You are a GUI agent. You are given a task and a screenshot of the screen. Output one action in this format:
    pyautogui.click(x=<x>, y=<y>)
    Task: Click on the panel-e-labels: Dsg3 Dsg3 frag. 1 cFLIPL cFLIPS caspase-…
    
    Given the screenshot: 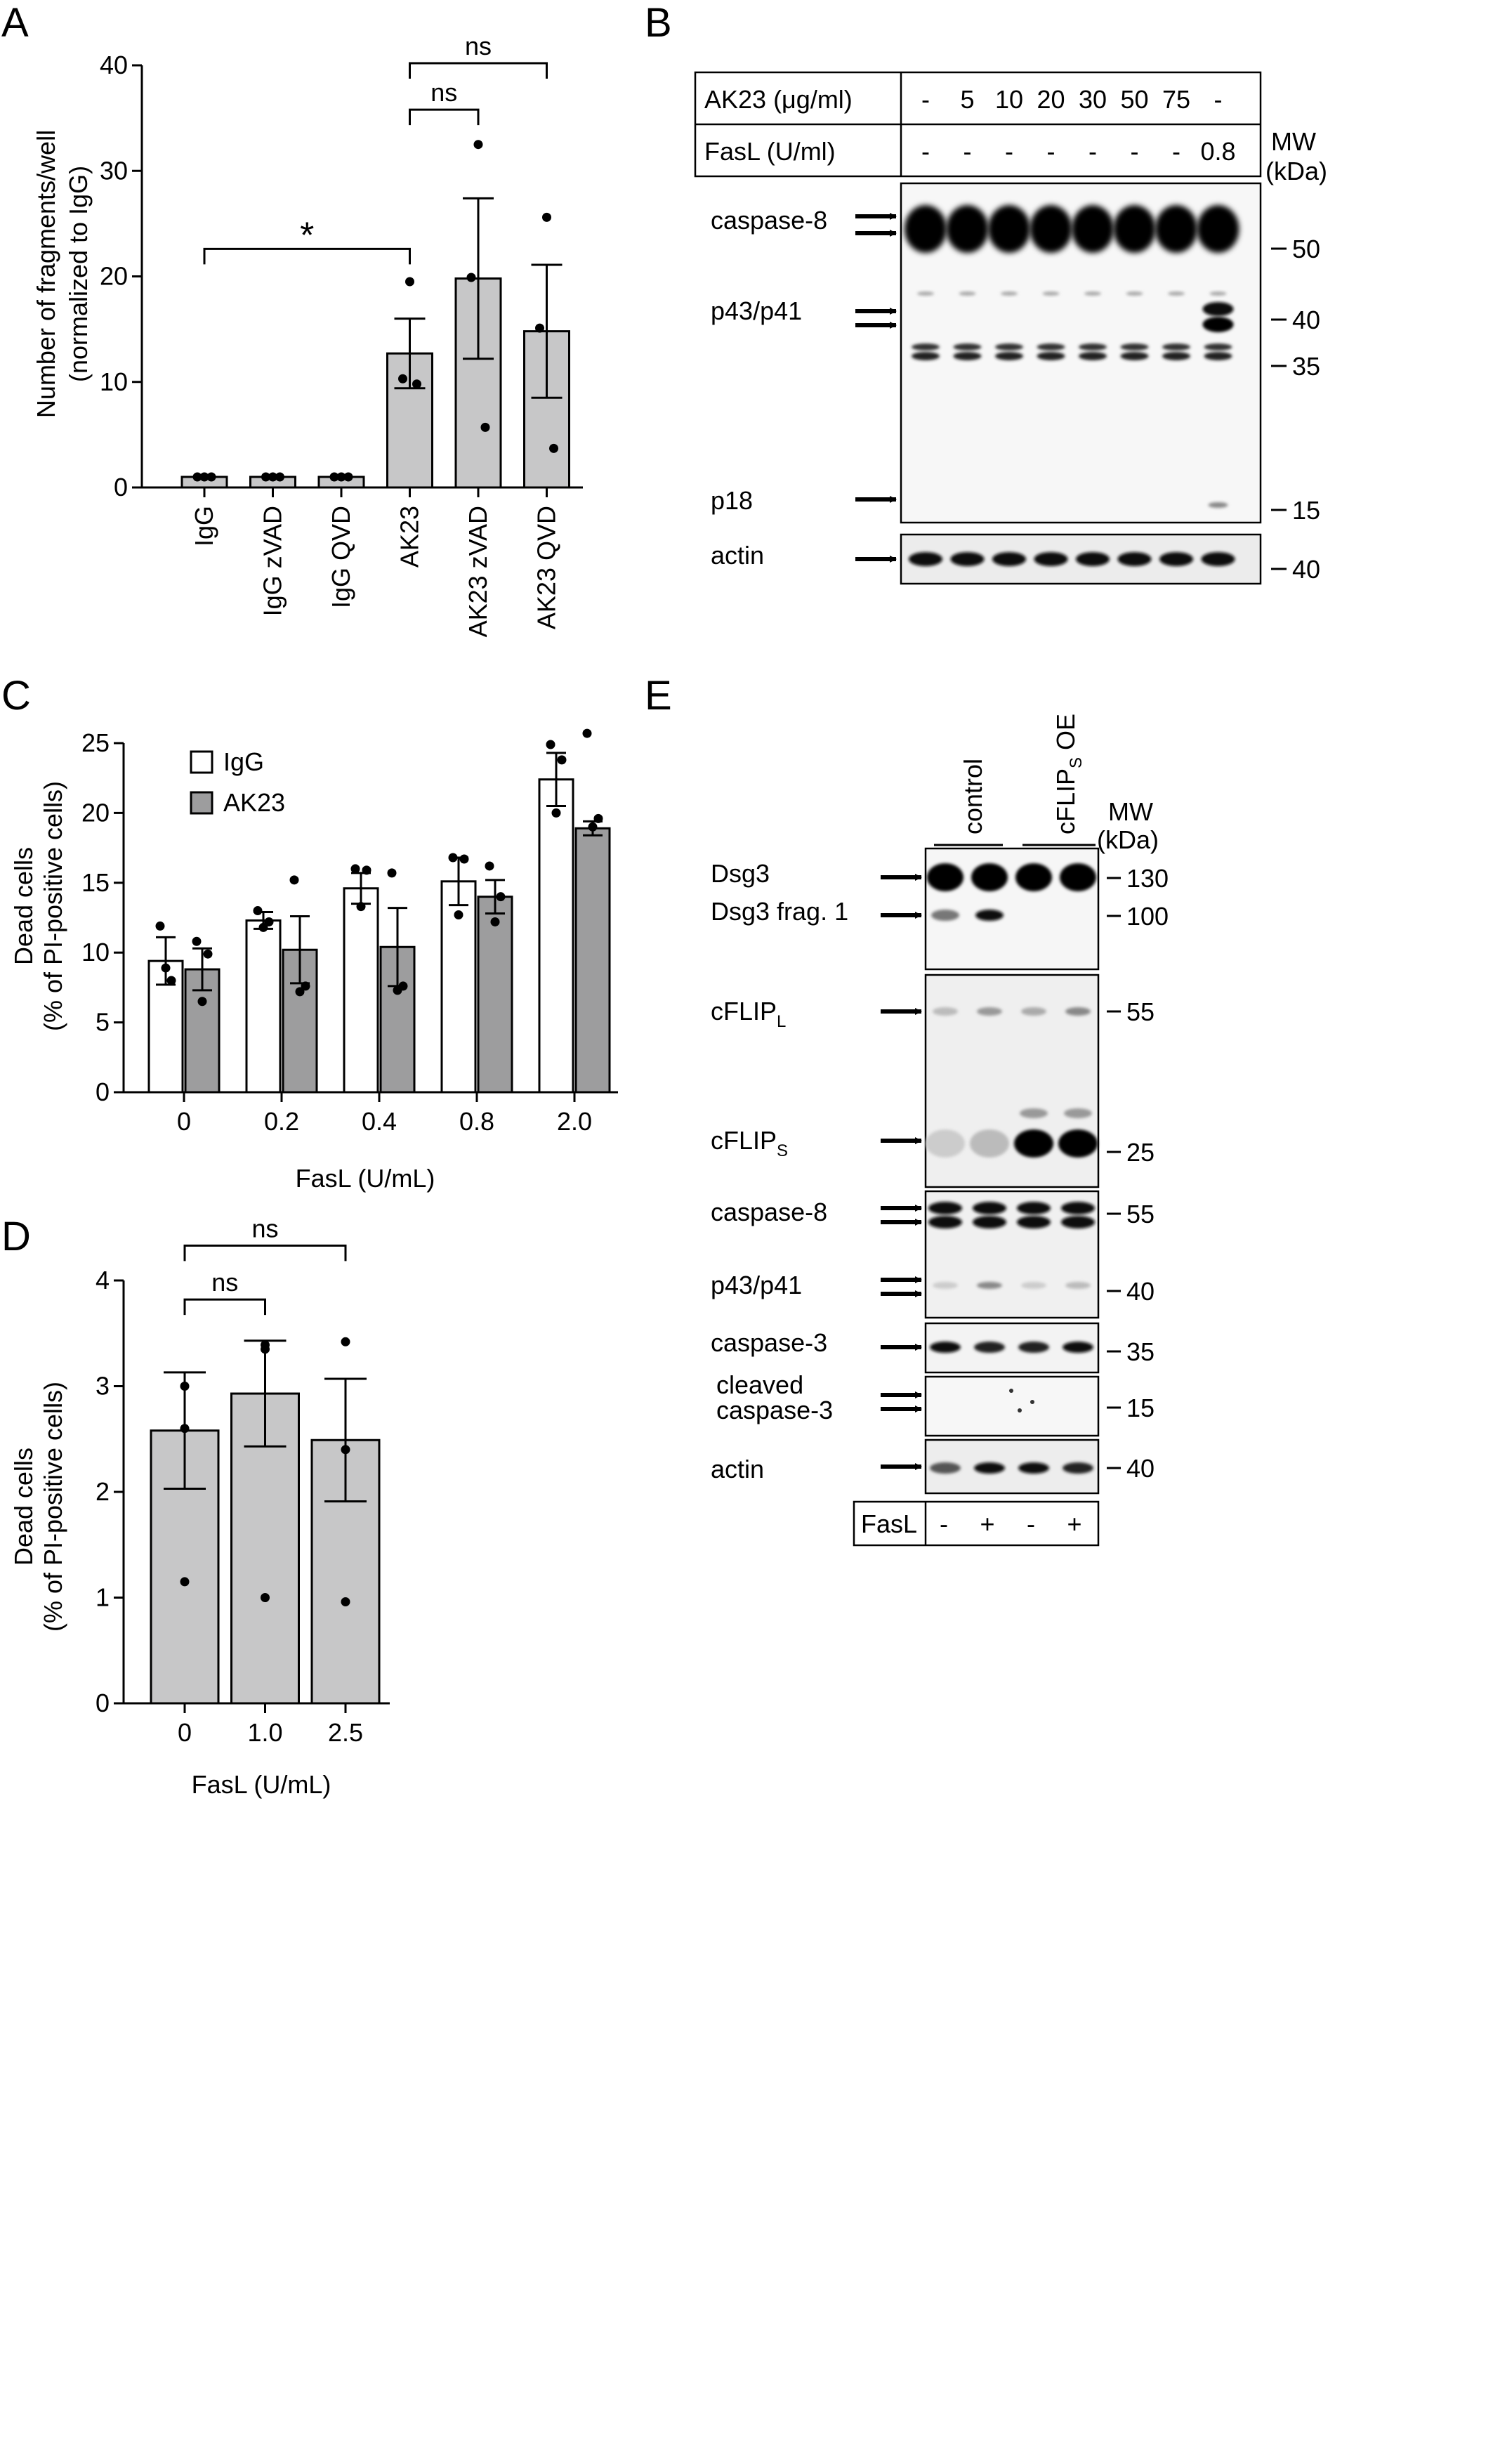 What is the action you would take?
    pyautogui.click(x=780, y=1171)
    